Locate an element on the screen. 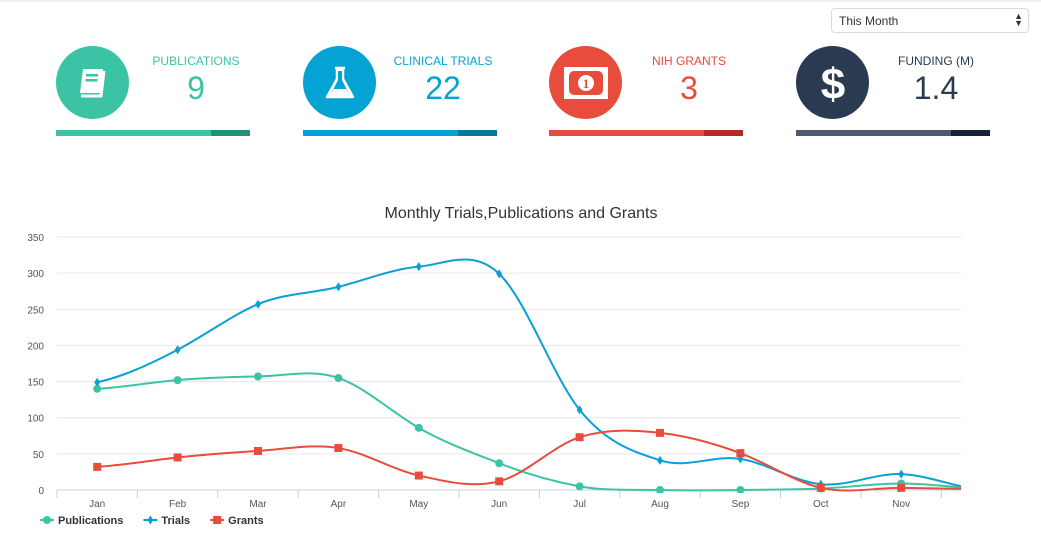  flask-icon is located at coordinates (339, 82).